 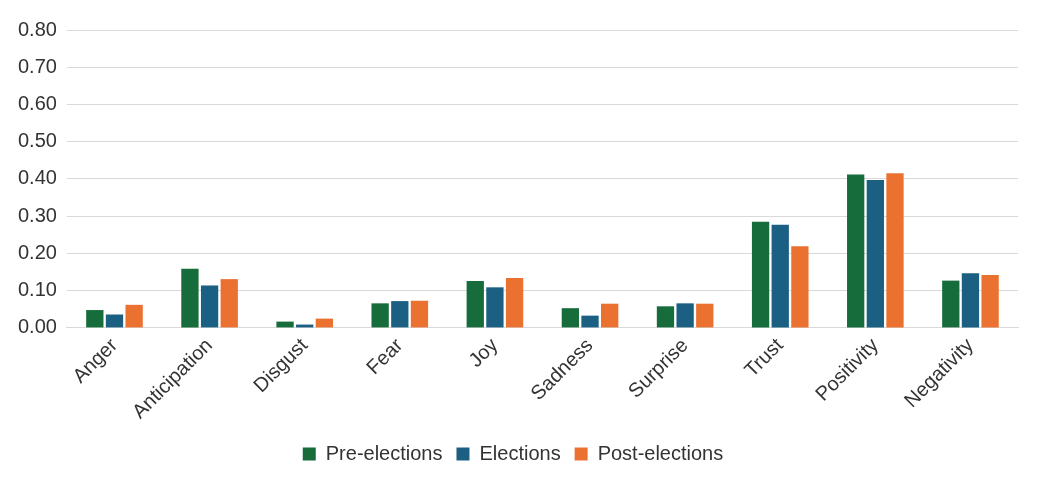 What do you see at coordinates (37, 251) in the screenshot?
I see `y-tick-label: 0.20` at bounding box center [37, 251].